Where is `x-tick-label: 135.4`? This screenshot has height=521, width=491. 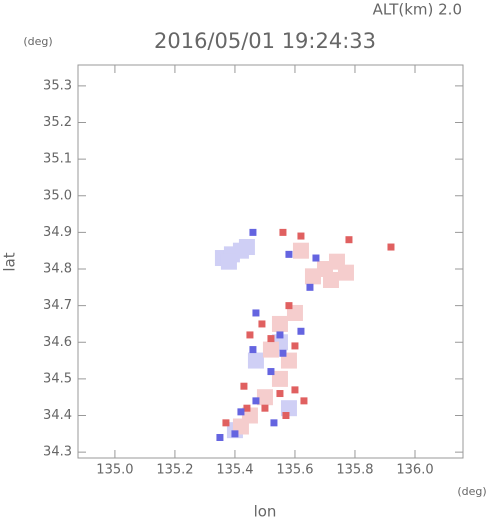
x-tick-label: 135.4 is located at coordinates (234, 470).